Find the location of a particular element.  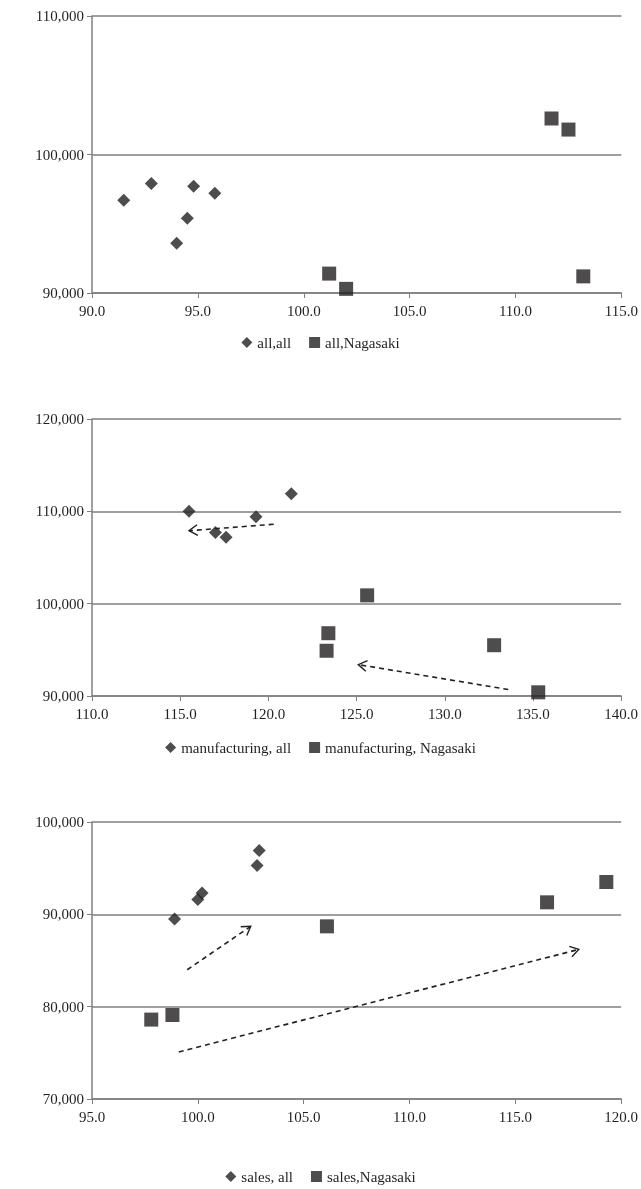

x-tick-label: 135.0 is located at coordinates (533, 713).